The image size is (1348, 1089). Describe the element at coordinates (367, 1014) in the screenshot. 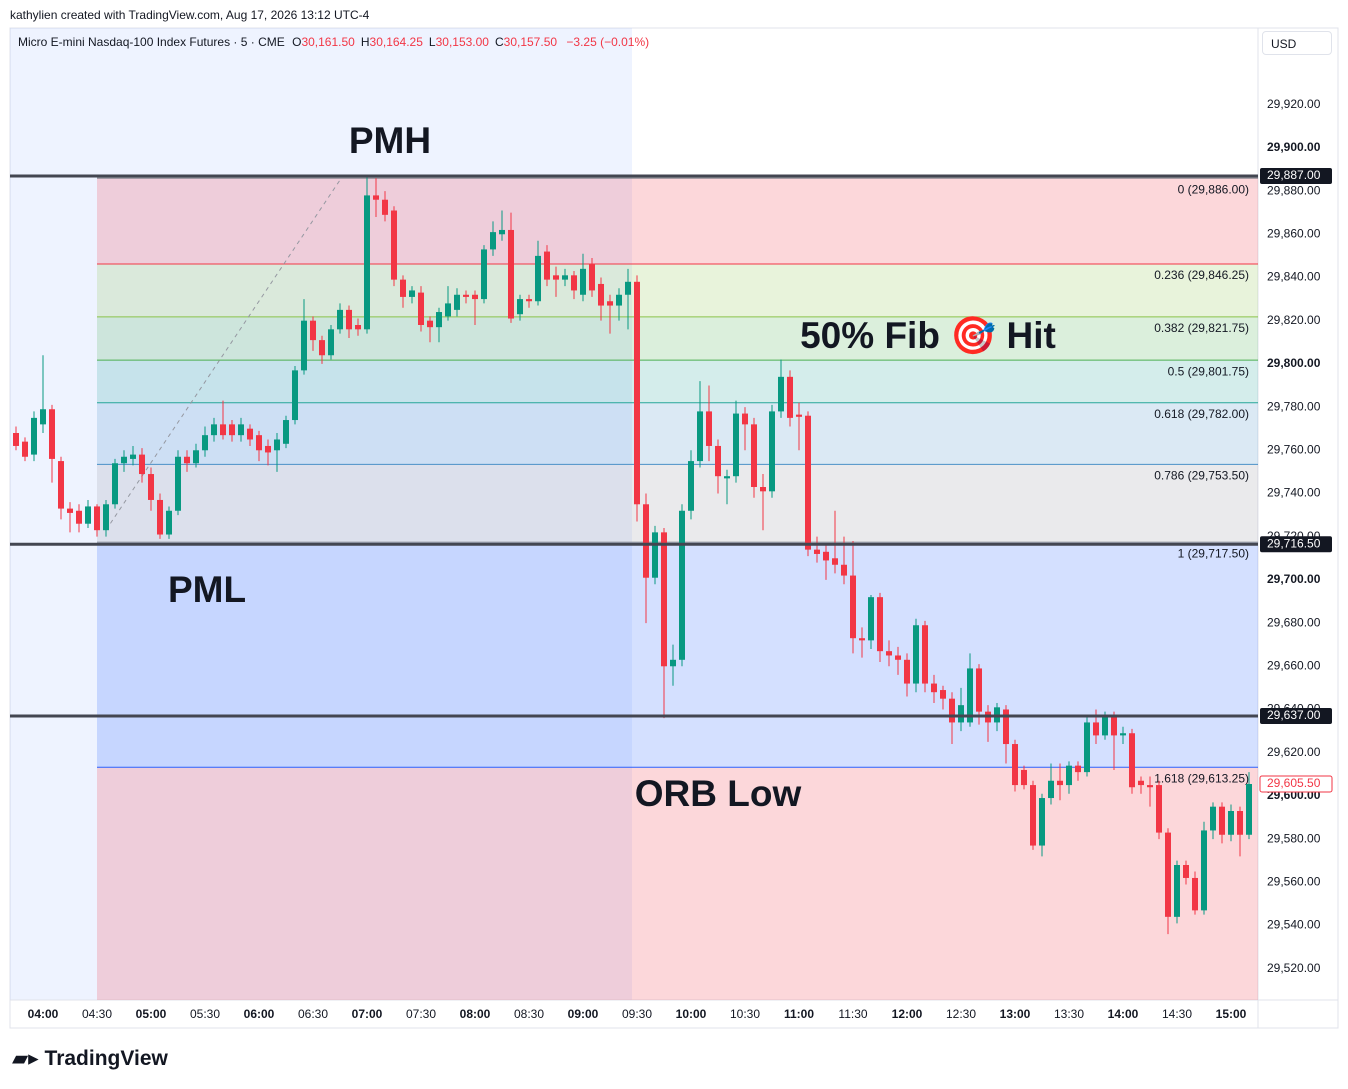

I see `x-tick-label: 07:00` at that location.